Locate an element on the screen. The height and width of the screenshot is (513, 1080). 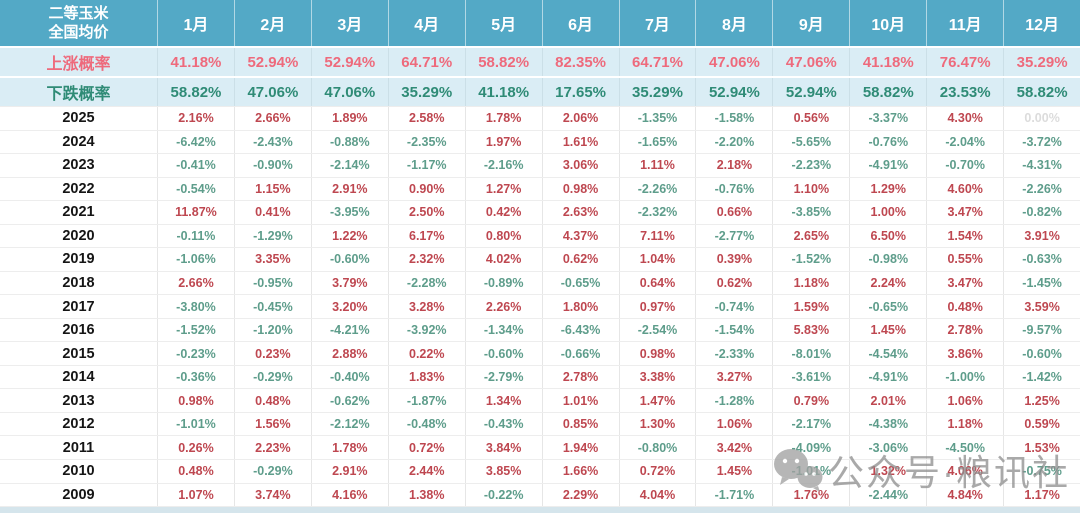
value-cell: 3.06% is located at coordinates (580, 165).